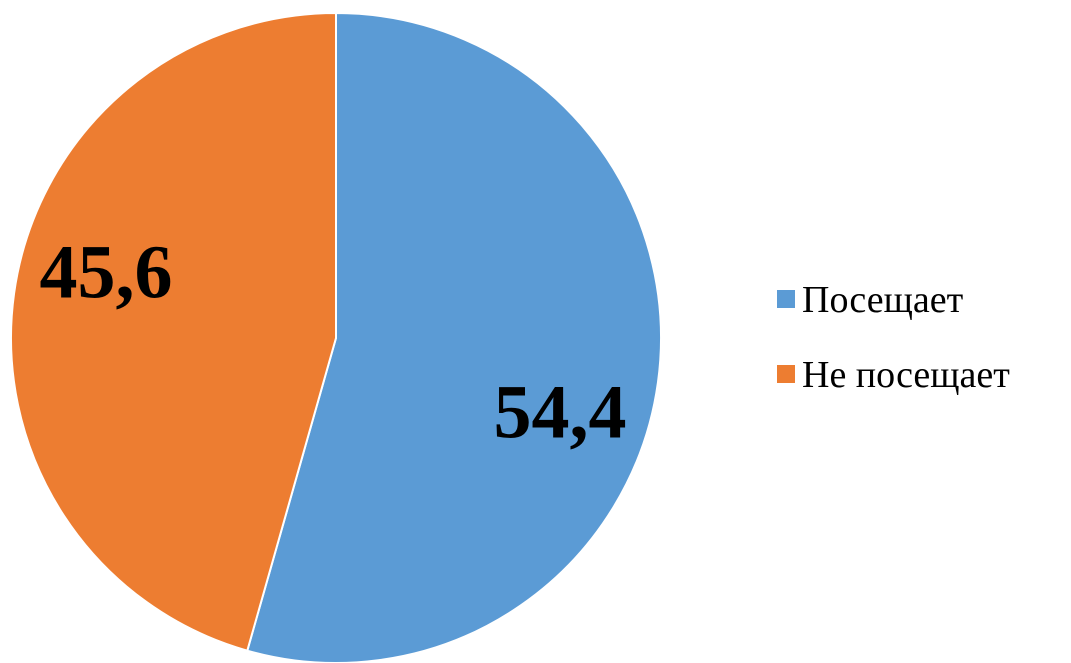 Image resolution: width=1071 pixels, height=663 pixels. Describe the element at coordinates (893, 337) in the screenshot. I see `legend: Посещает Не посещает` at that location.